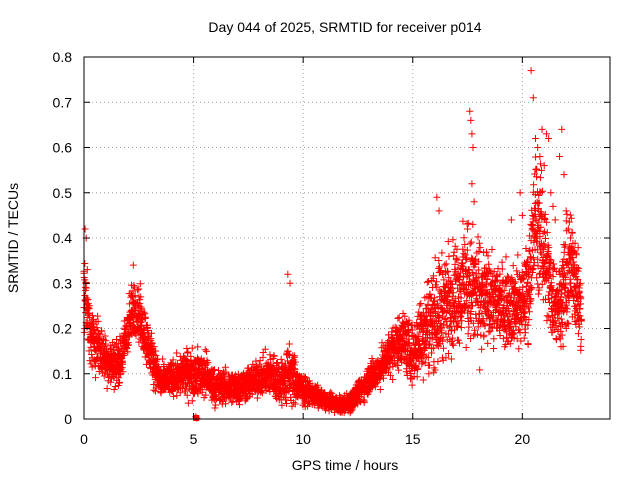 The width and height of the screenshot is (640, 480). I want to click on y-tick-label: 0.5, so click(63, 193).